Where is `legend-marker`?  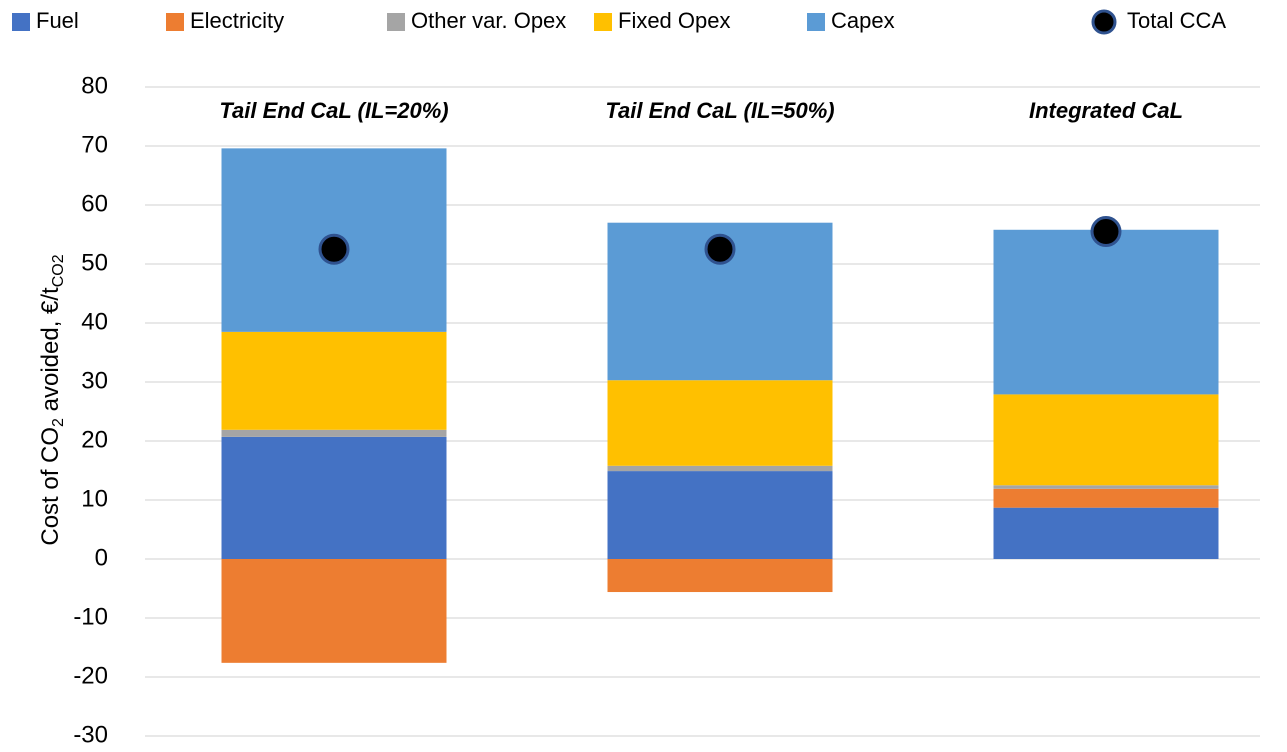 legend-marker is located at coordinates (1104, 22).